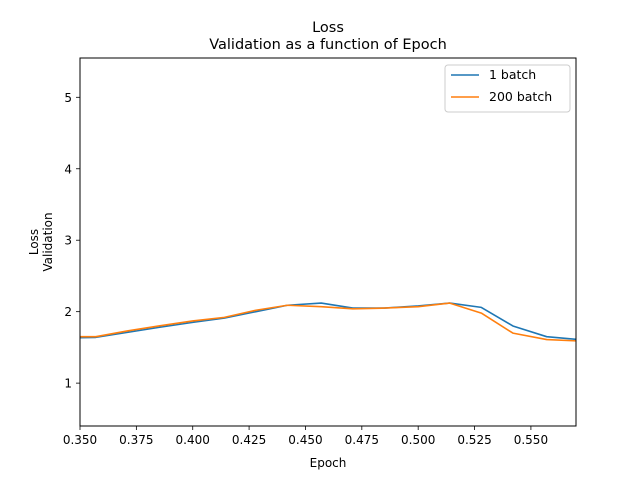  What do you see at coordinates (136, 440) in the screenshot?
I see `x-tick-label: 0.375` at bounding box center [136, 440].